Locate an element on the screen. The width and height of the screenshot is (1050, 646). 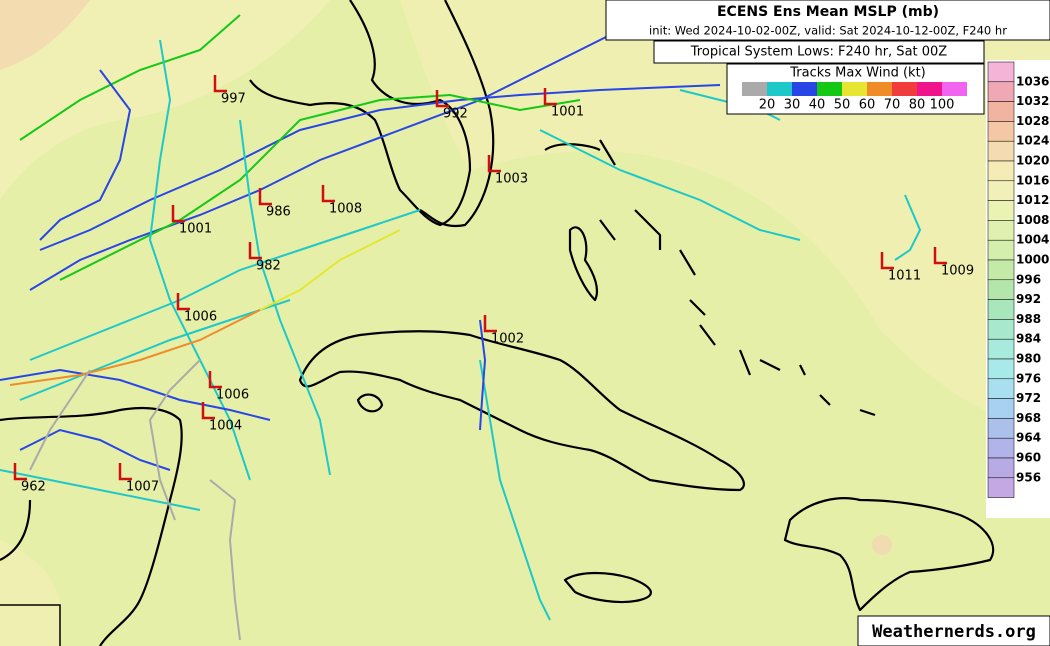
wind-label: 60 is located at coordinates (867, 105).